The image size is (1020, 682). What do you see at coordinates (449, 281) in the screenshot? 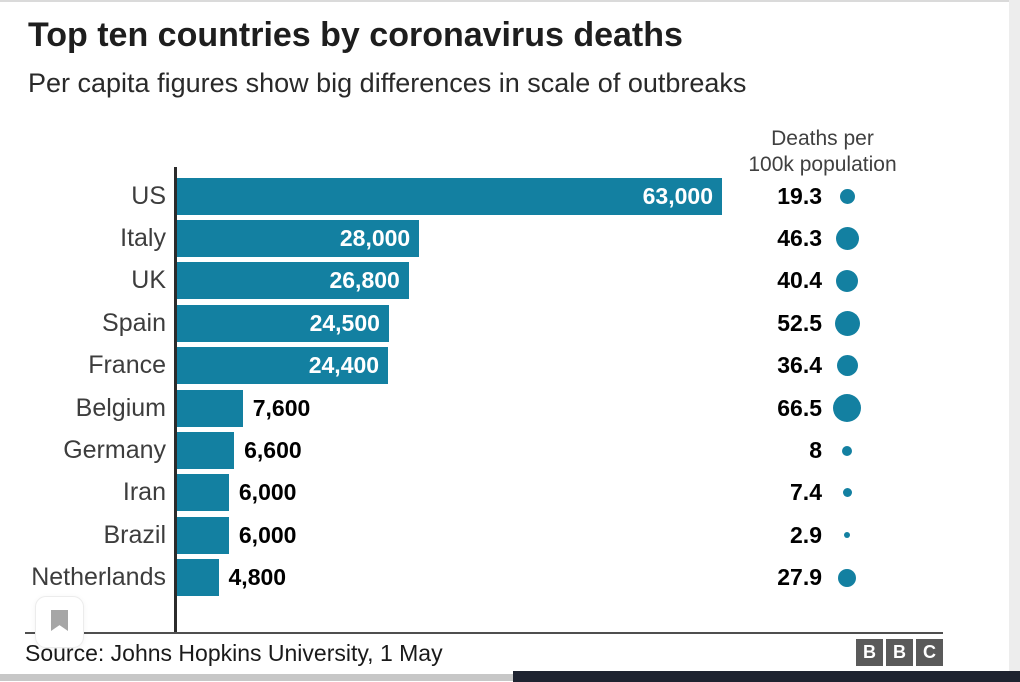
I see `bar-track: 26,800` at bounding box center [449, 281].